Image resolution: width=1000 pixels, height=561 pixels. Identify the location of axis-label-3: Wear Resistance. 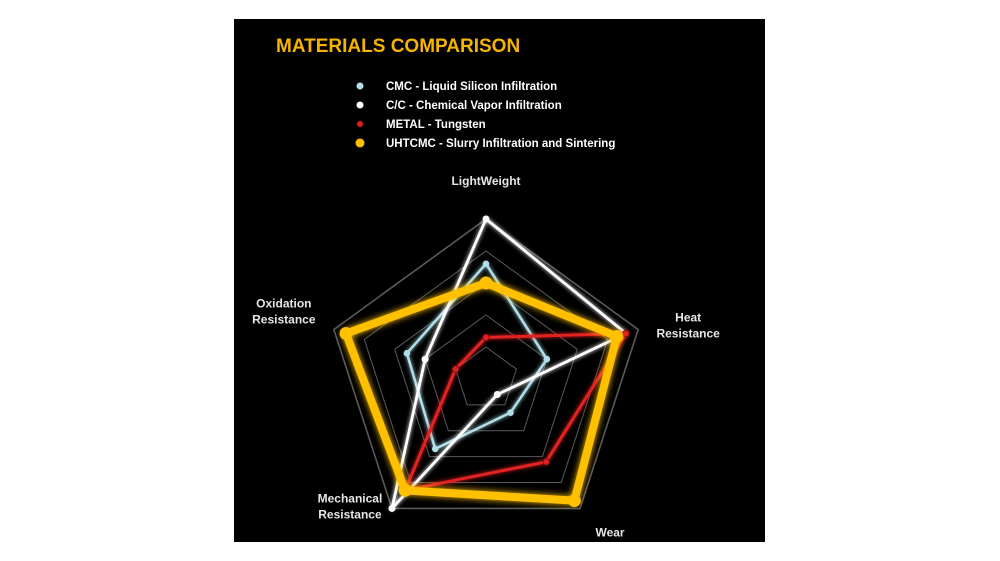
(610, 533).